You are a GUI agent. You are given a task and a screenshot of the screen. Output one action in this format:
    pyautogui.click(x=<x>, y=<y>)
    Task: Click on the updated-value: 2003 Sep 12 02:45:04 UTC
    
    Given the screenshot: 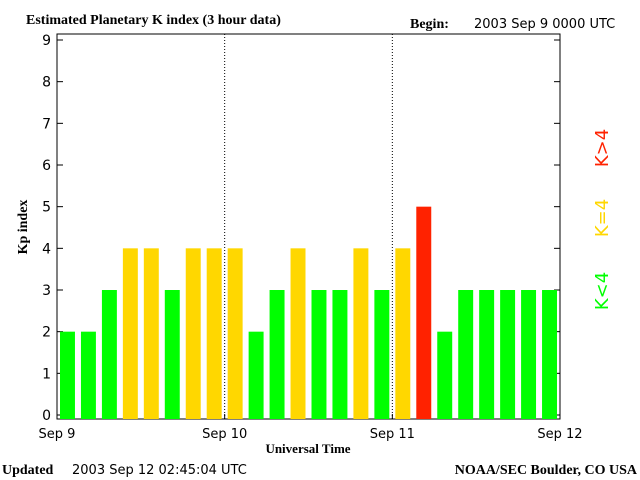 What is the action you would take?
    pyautogui.click(x=159, y=470)
    